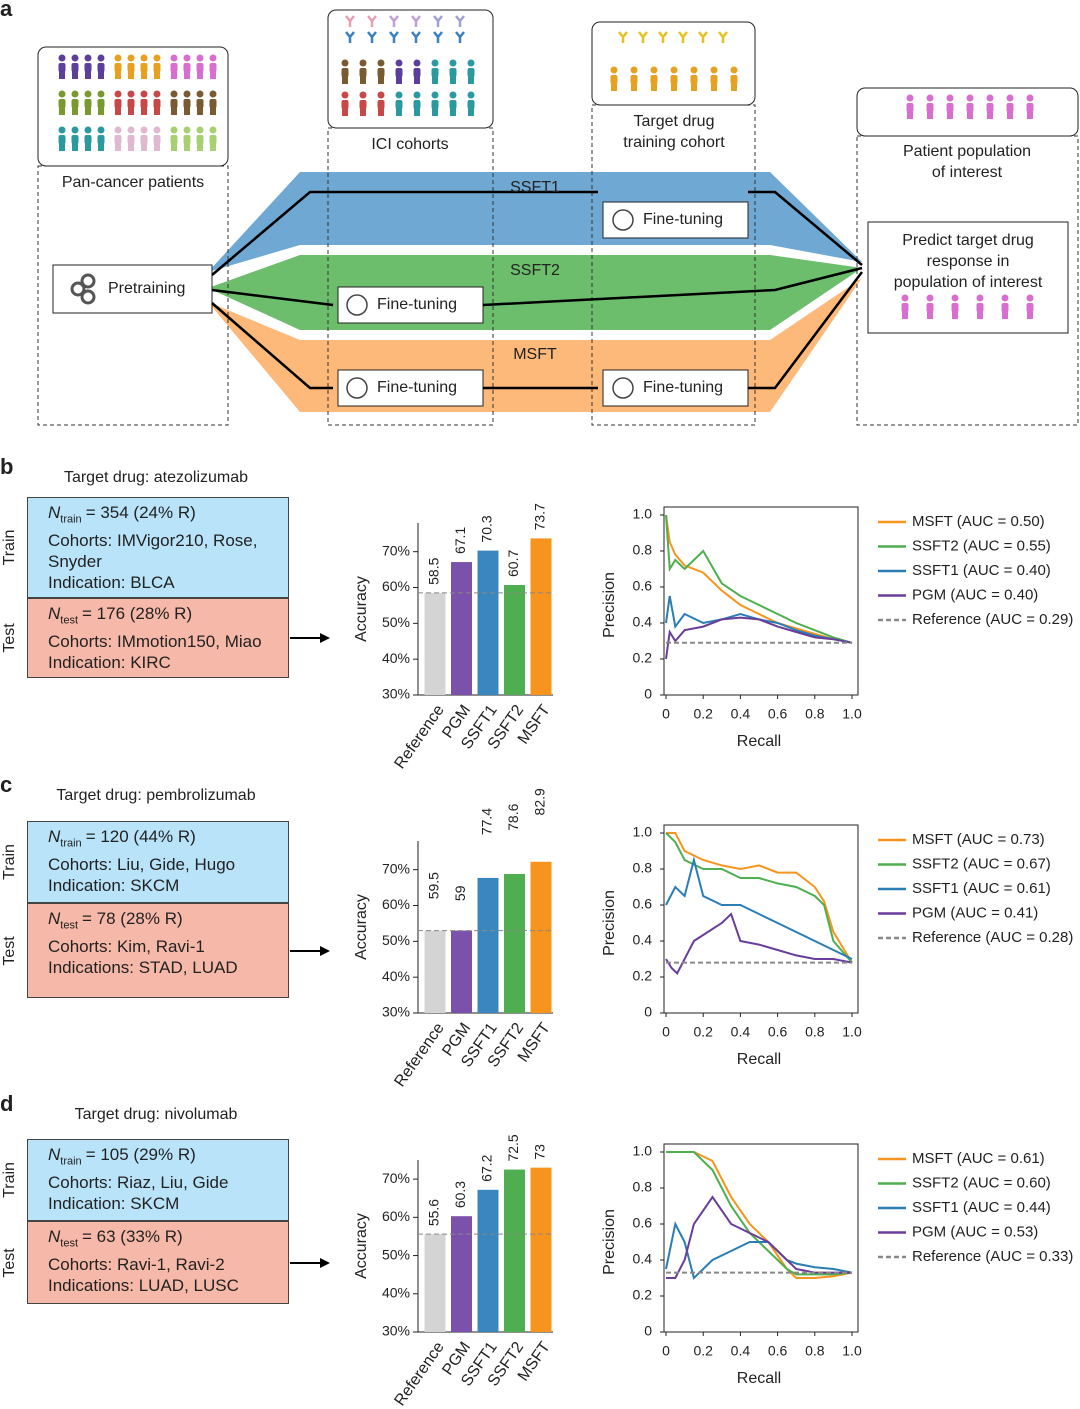  Describe the element at coordinates (158, 1240) in the screenshot. I see `n-line: Ntest = 63 (33% R)` at that location.